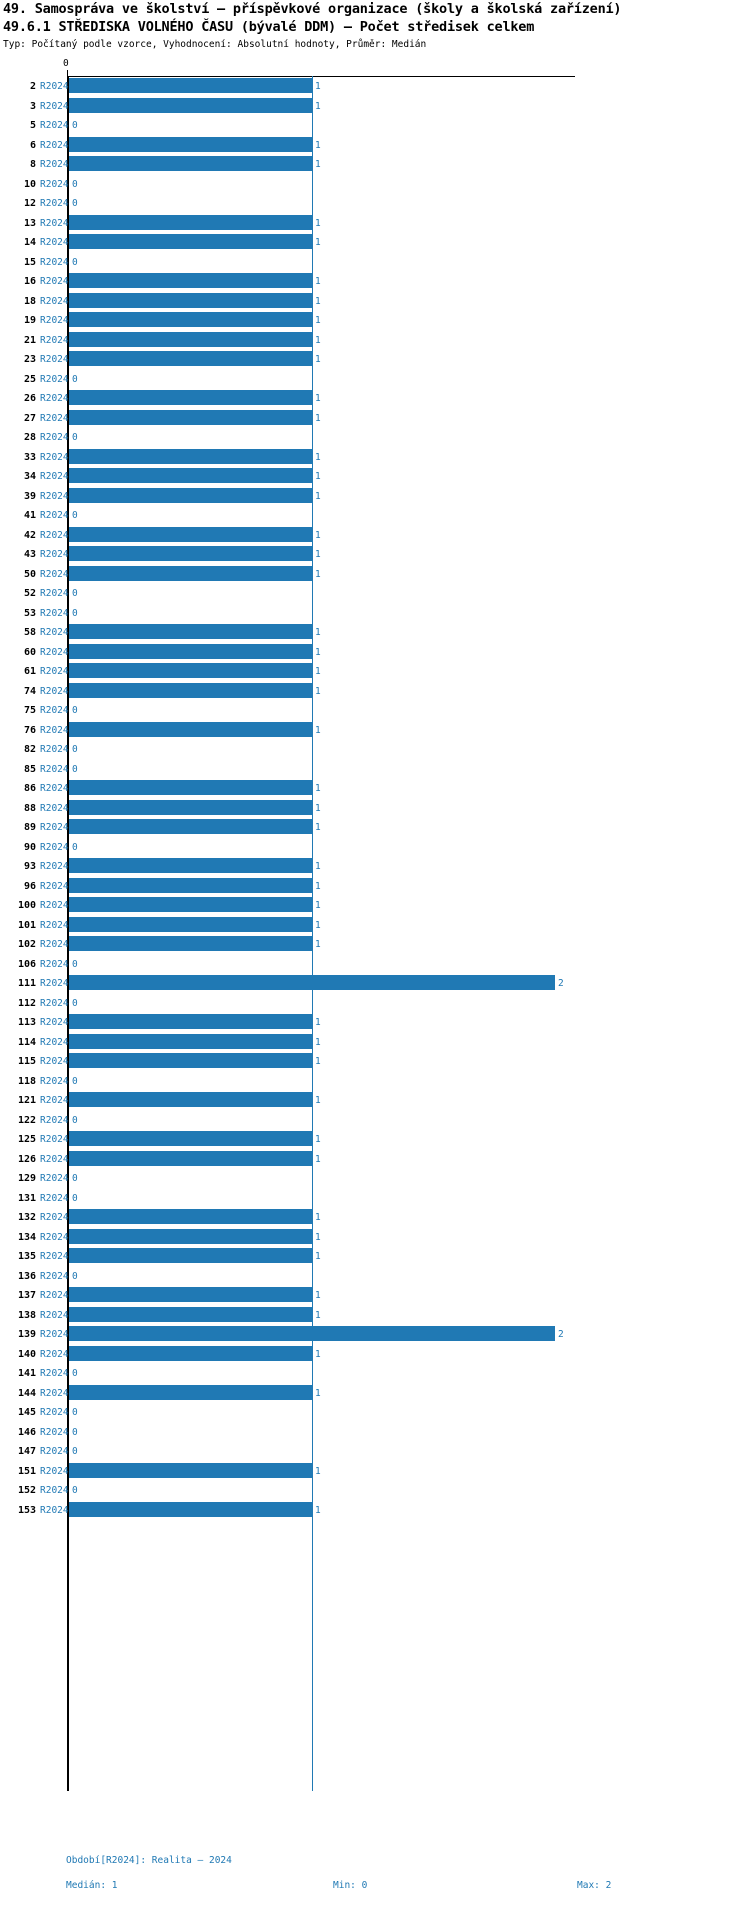 Image resolution: width=750 pixels, height=1928 pixels. What do you see at coordinates (29, 184) in the screenshot?
I see `row-category-label: 10` at bounding box center [29, 184].